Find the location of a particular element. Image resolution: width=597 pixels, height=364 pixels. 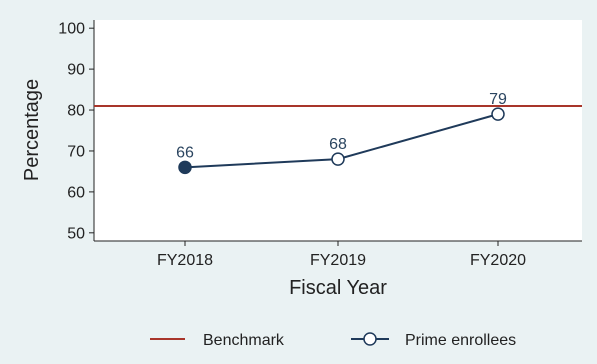

y-tick-label: 100 is located at coordinates (71, 29).